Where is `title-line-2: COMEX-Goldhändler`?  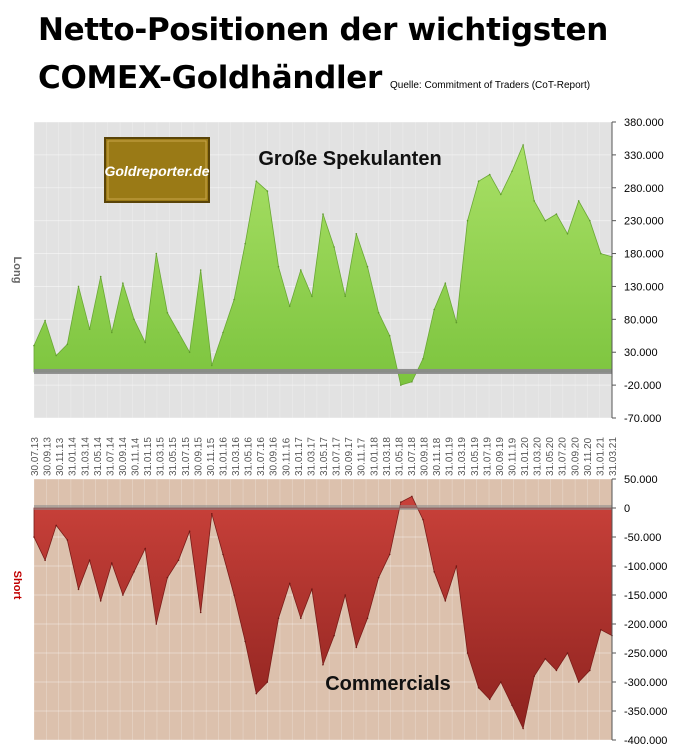
title-line-2: COMEX-Goldhändler is located at coordinates (210, 78).